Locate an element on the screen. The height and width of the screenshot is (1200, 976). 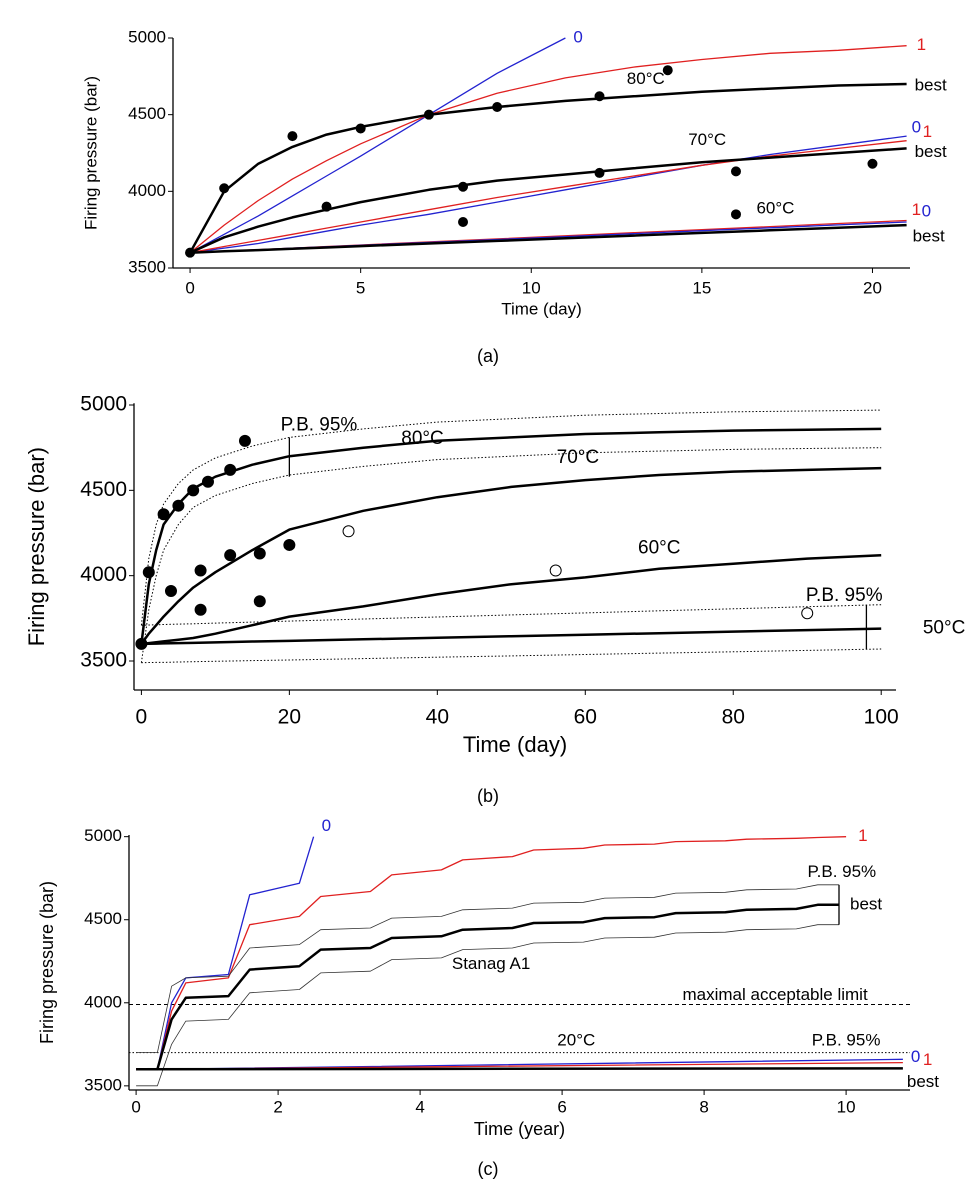
x-tick-label: 80 is located at coordinates (733, 717).